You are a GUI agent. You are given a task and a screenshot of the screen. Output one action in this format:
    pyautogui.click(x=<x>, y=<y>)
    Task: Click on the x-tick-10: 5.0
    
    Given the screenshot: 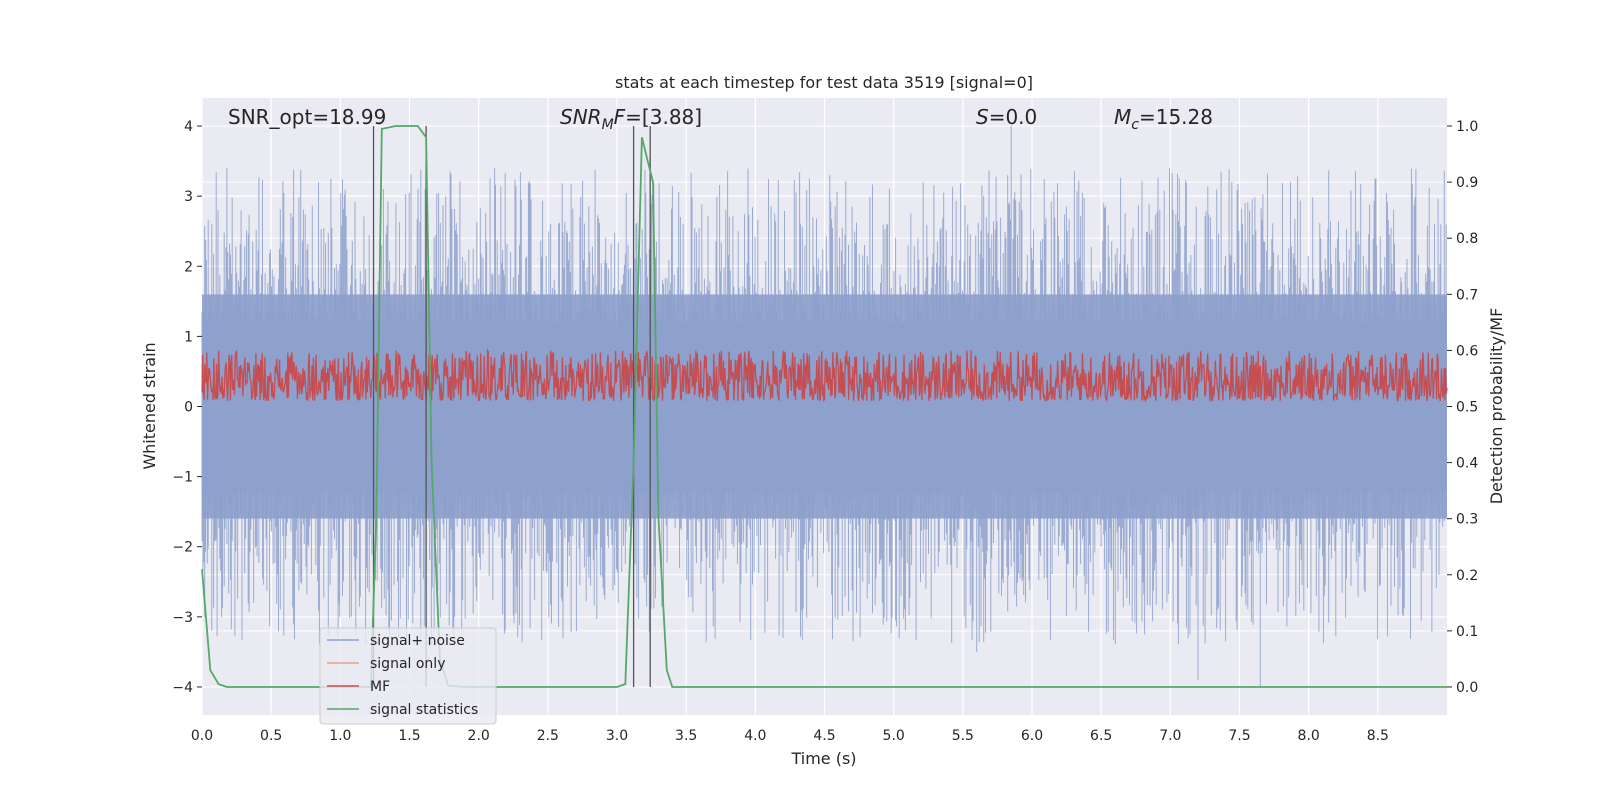 What is the action you would take?
    pyautogui.click(x=894, y=736)
    